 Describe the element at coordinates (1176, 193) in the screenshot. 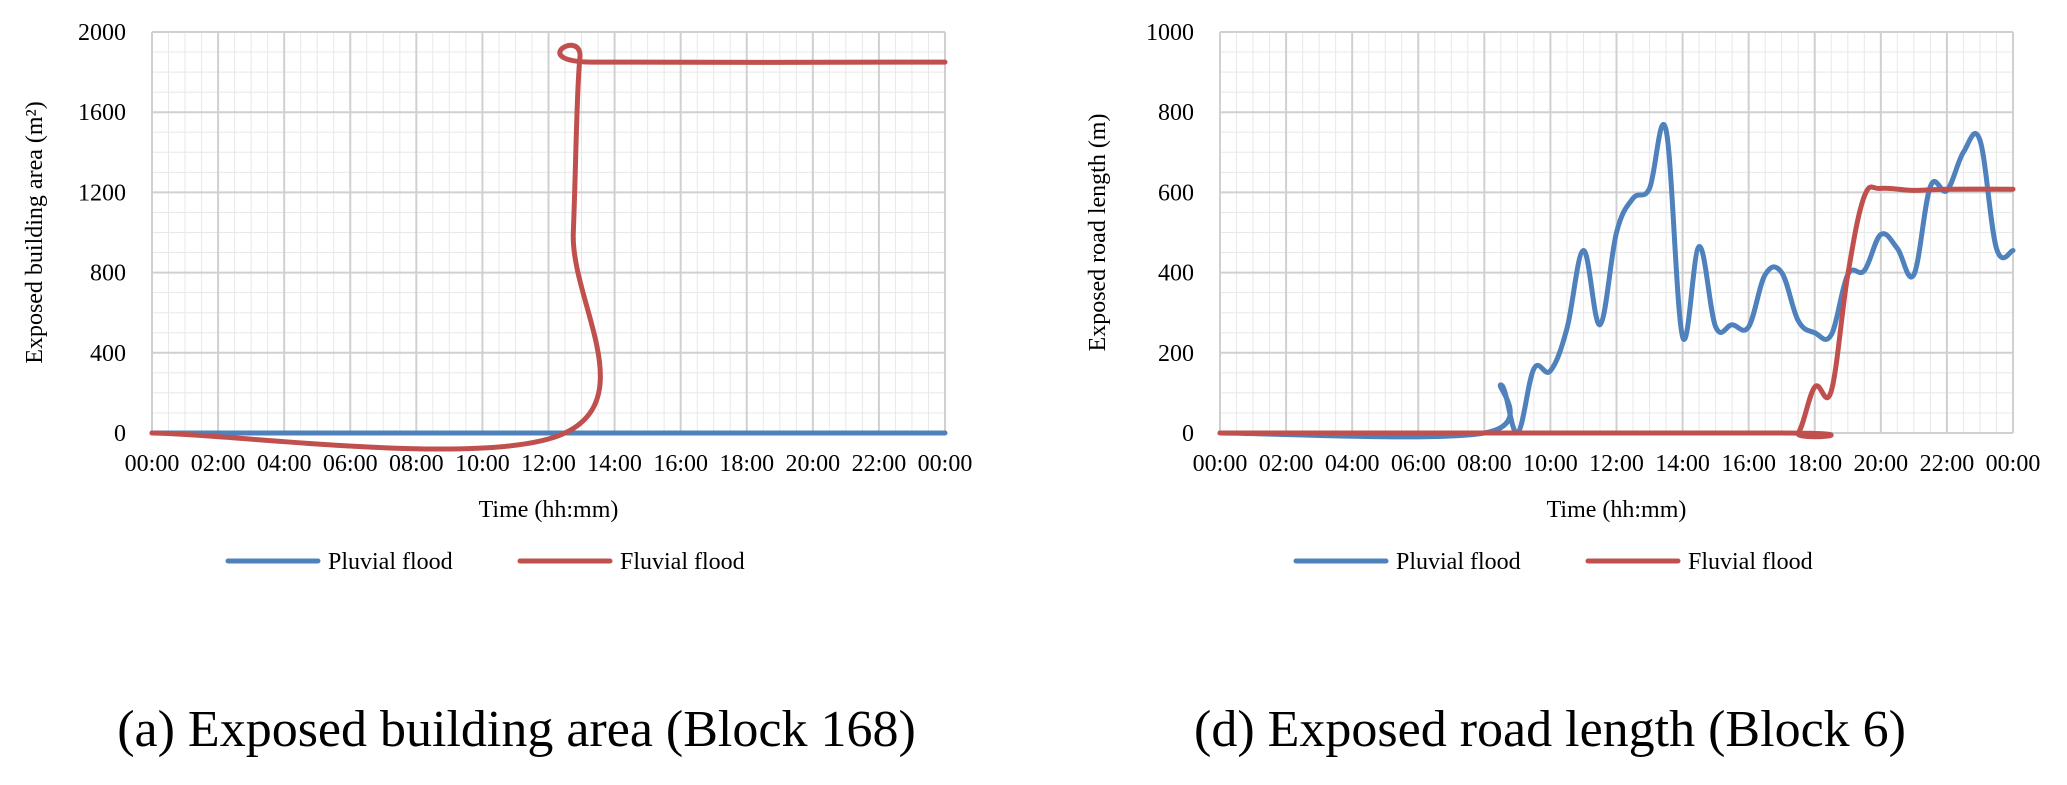

I see `y-tick-label: 600` at that location.